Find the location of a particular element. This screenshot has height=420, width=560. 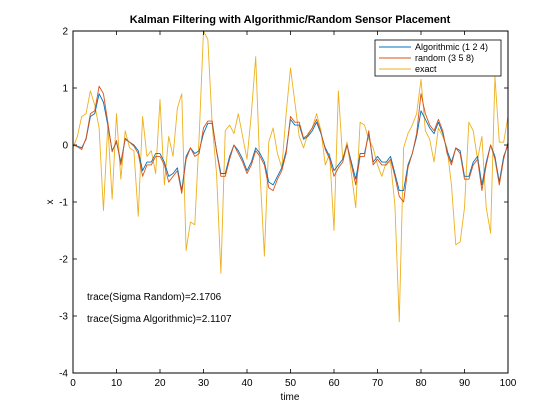

y-tick-label: -4 is located at coordinates (63, 374).